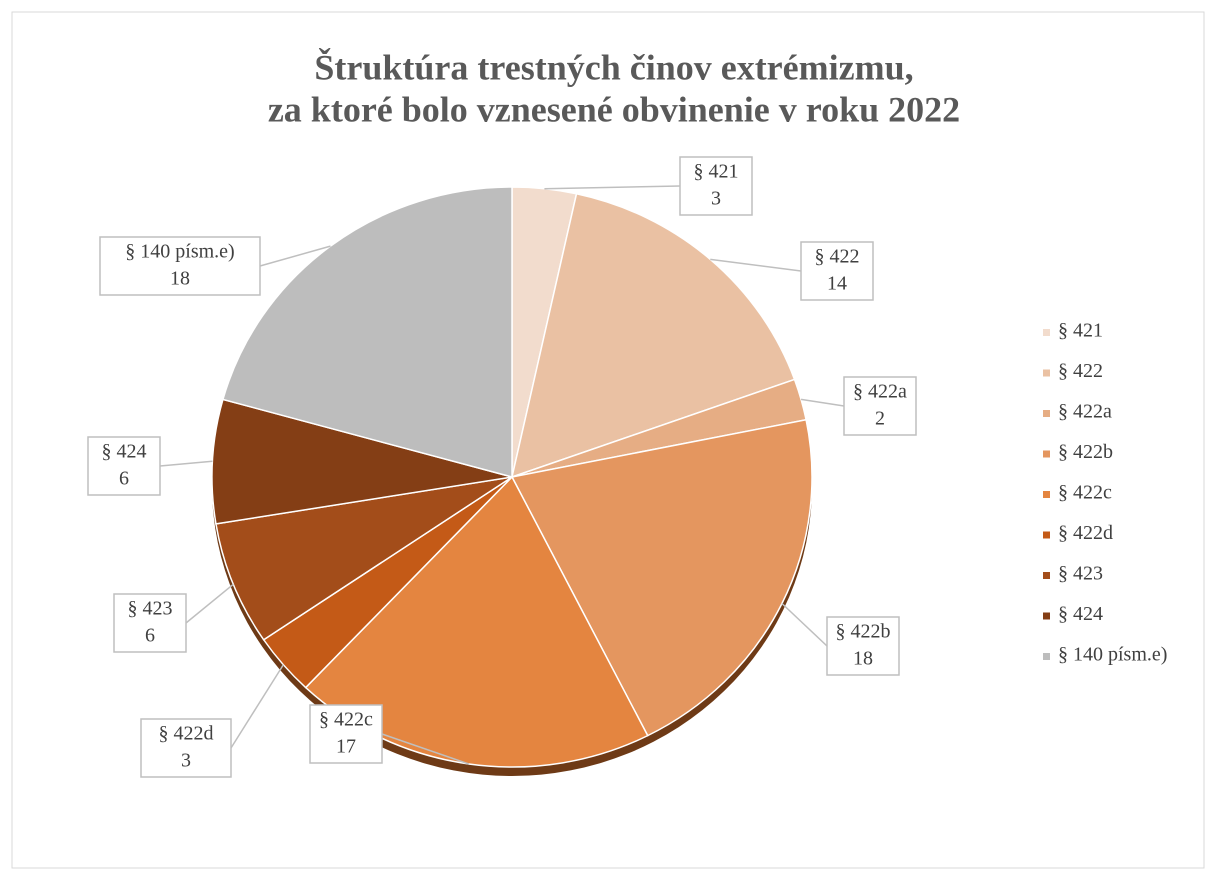 Image resolution: width=1206 pixels, height=875 pixels. Describe the element at coordinates (837, 284) in the screenshot. I see `data-label-value: 14` at that location.